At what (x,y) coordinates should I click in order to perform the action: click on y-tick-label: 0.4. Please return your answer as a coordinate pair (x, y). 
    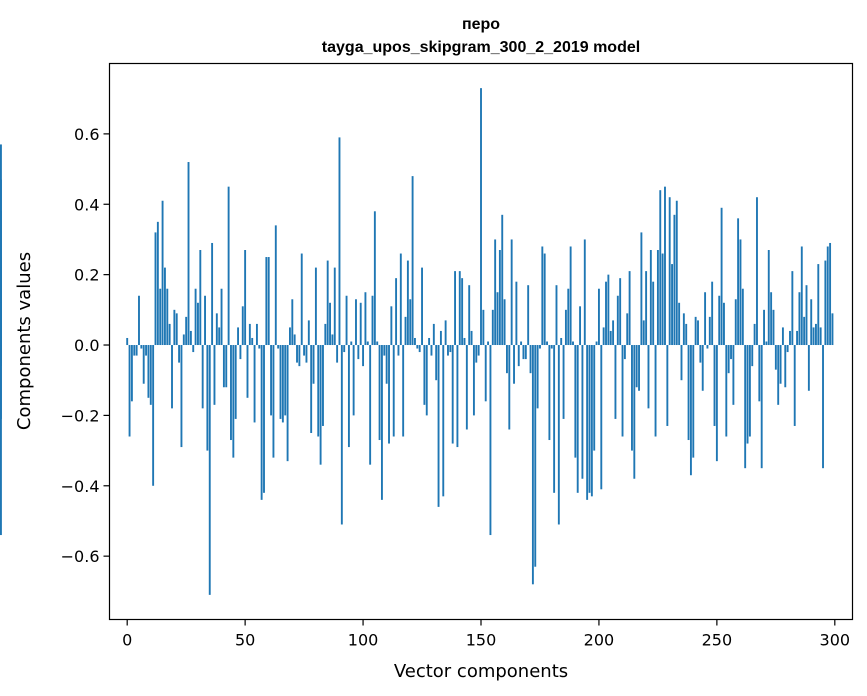
    Looking at the image, I should click on (86, 204).